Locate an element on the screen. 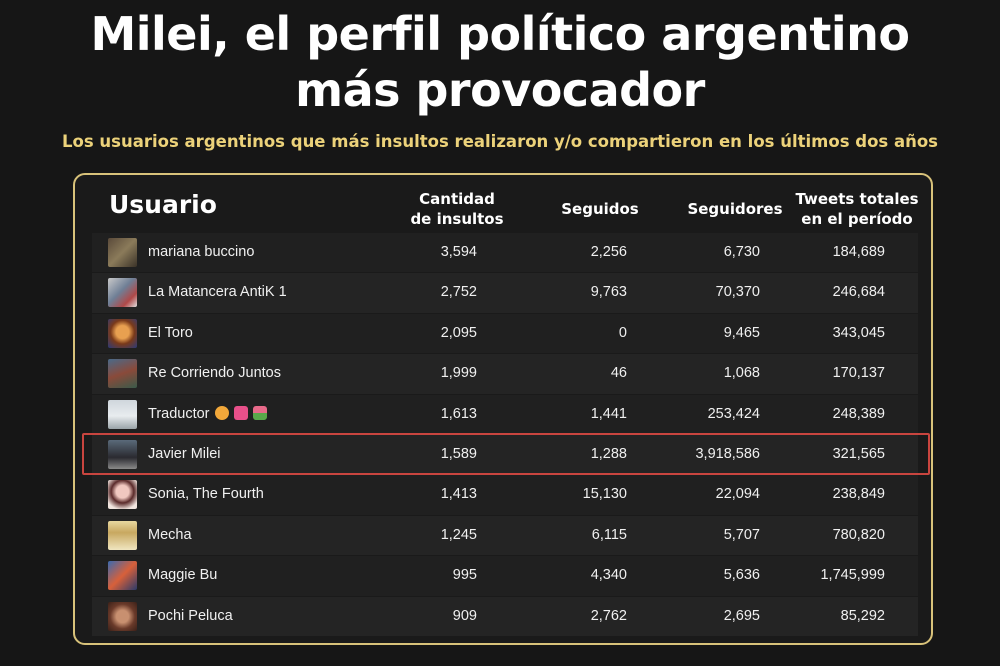 The height and width of the screenshot is (666, 1000). insults-count: 995 is located at coordinates (464, 575).